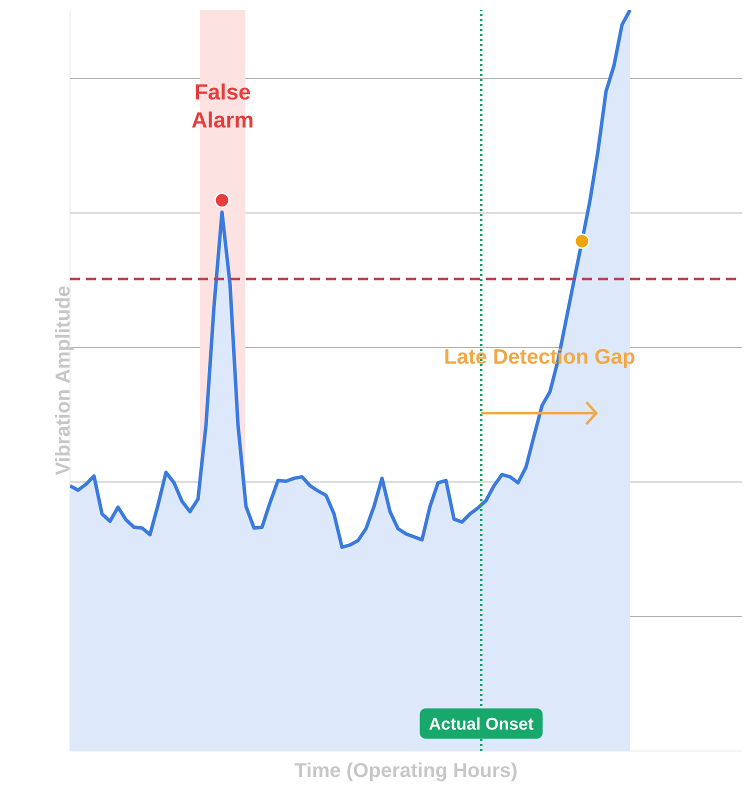 This screenshot has width=745, height=803. What do you see at coordinates (64, 381) in the screenshot?
I see `y-axis-title: Vibration Amplitude` at bounding box center [64, 381].